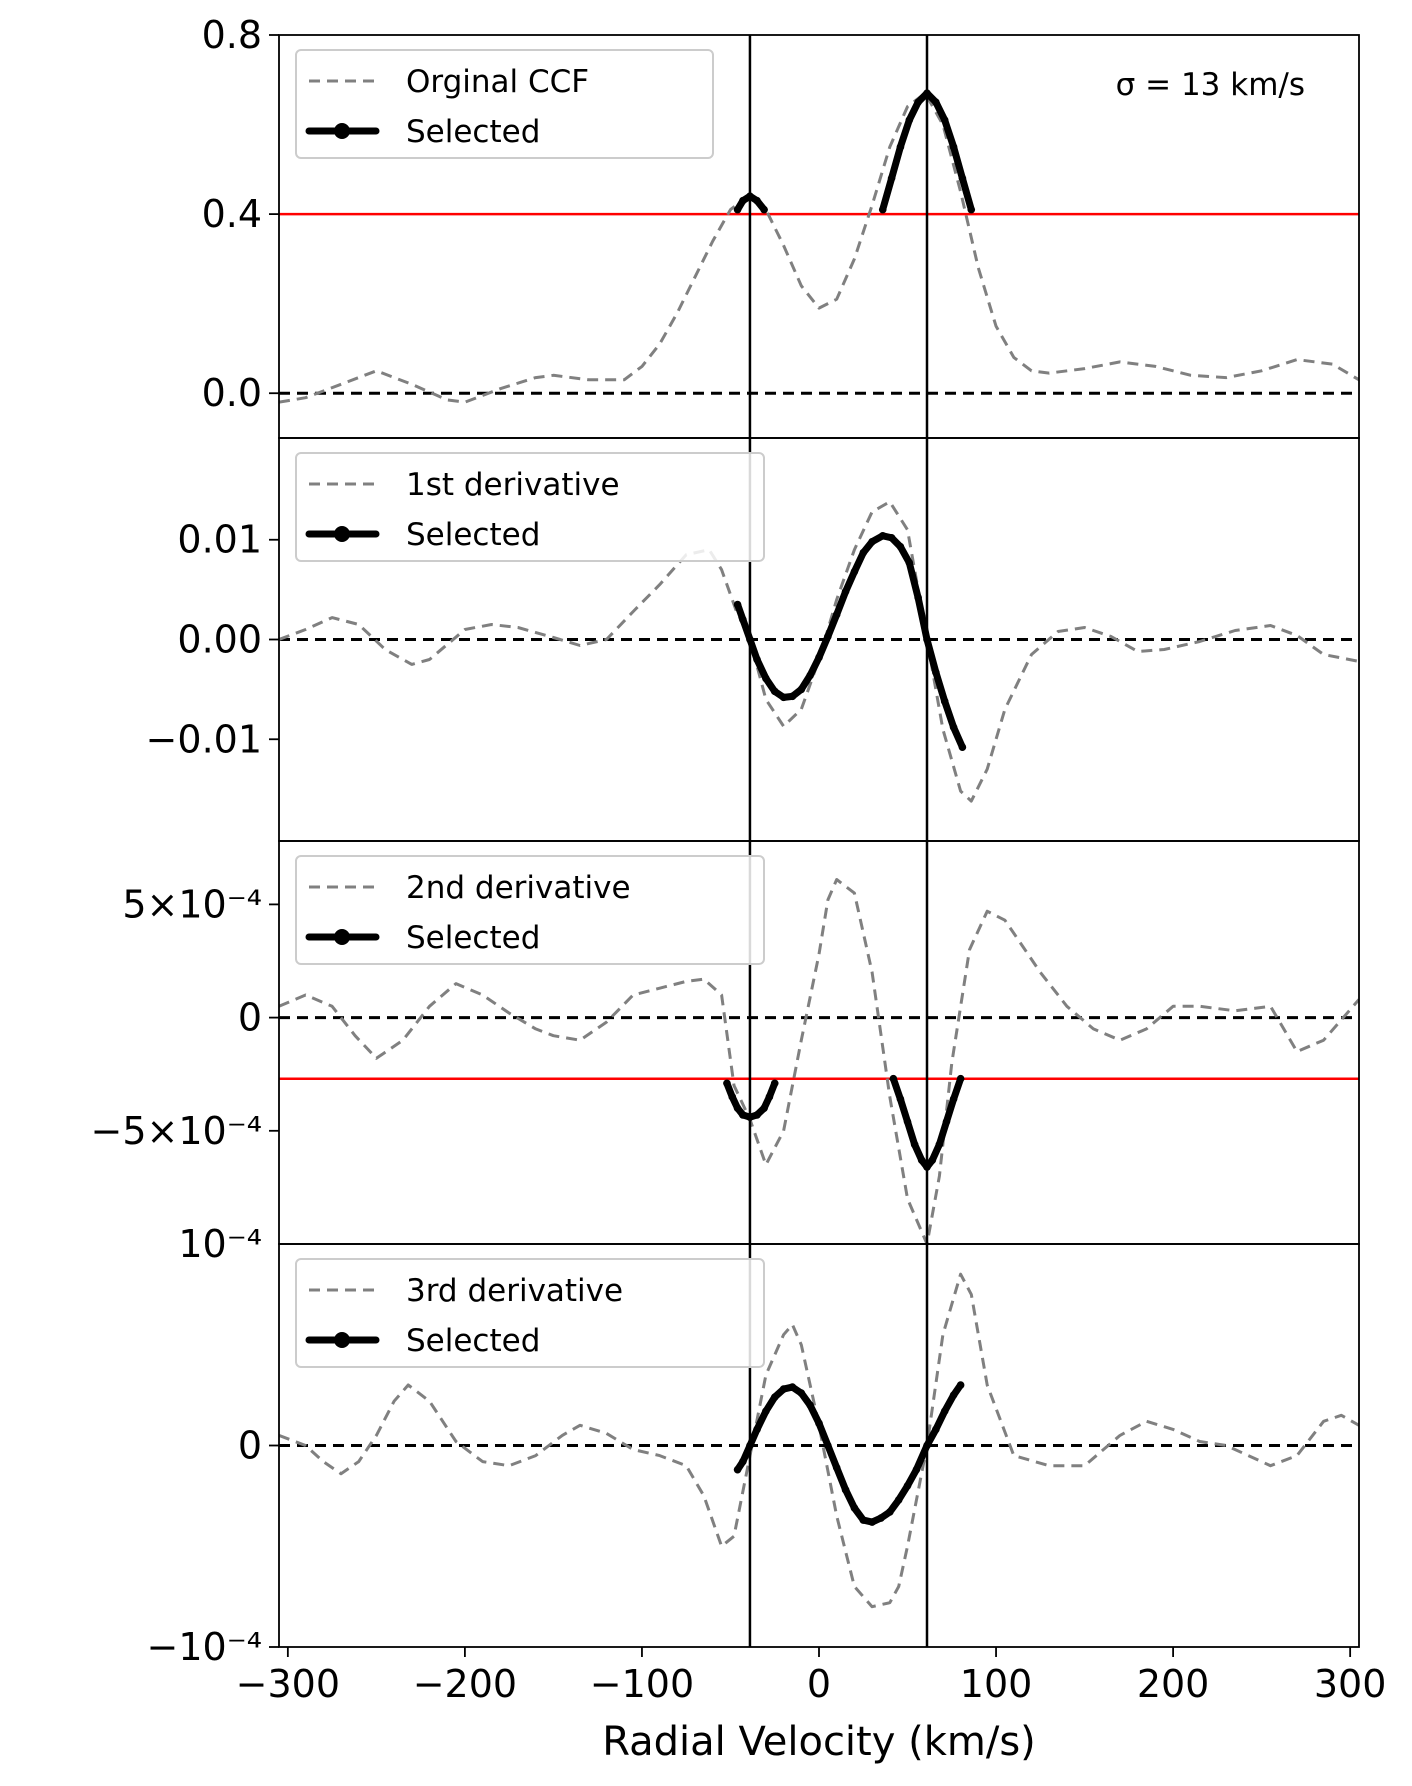  What do you see at coordinates (996, 1684) in the screenshot?
I see `x-tick-label: 100` at bounding box center [996, 1684].